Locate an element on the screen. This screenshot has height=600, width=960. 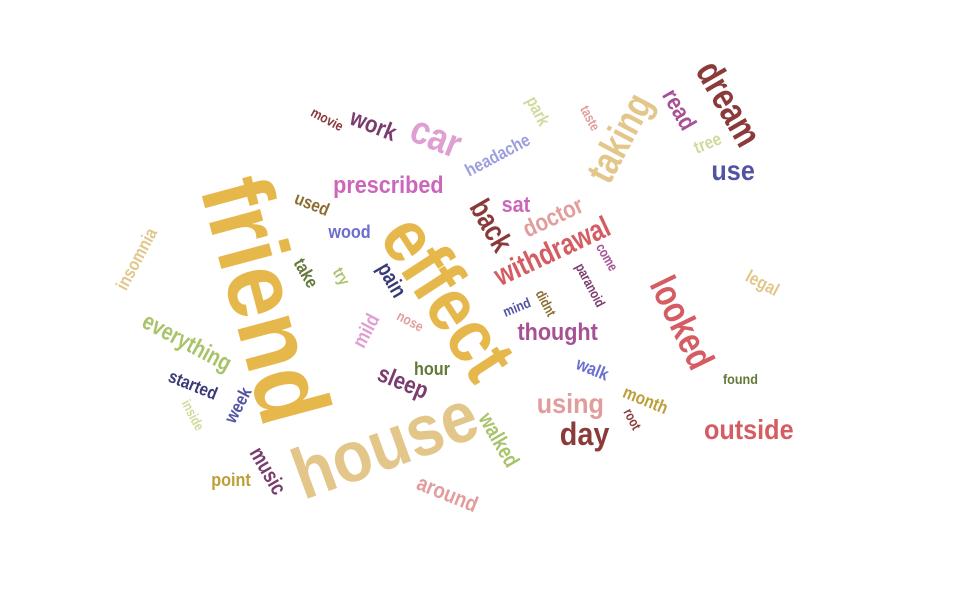
word-read: read is located at coordinates (678, 110).